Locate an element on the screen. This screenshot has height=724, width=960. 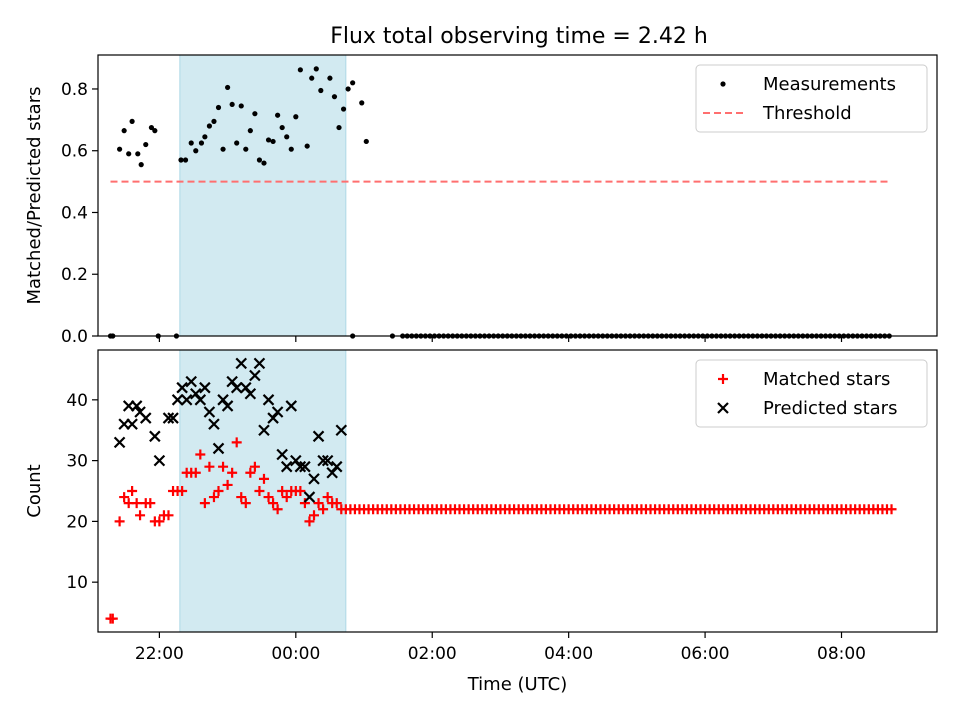
figure-title: Flux total observing time = 2.42 h is located at coordinates (519, 36).